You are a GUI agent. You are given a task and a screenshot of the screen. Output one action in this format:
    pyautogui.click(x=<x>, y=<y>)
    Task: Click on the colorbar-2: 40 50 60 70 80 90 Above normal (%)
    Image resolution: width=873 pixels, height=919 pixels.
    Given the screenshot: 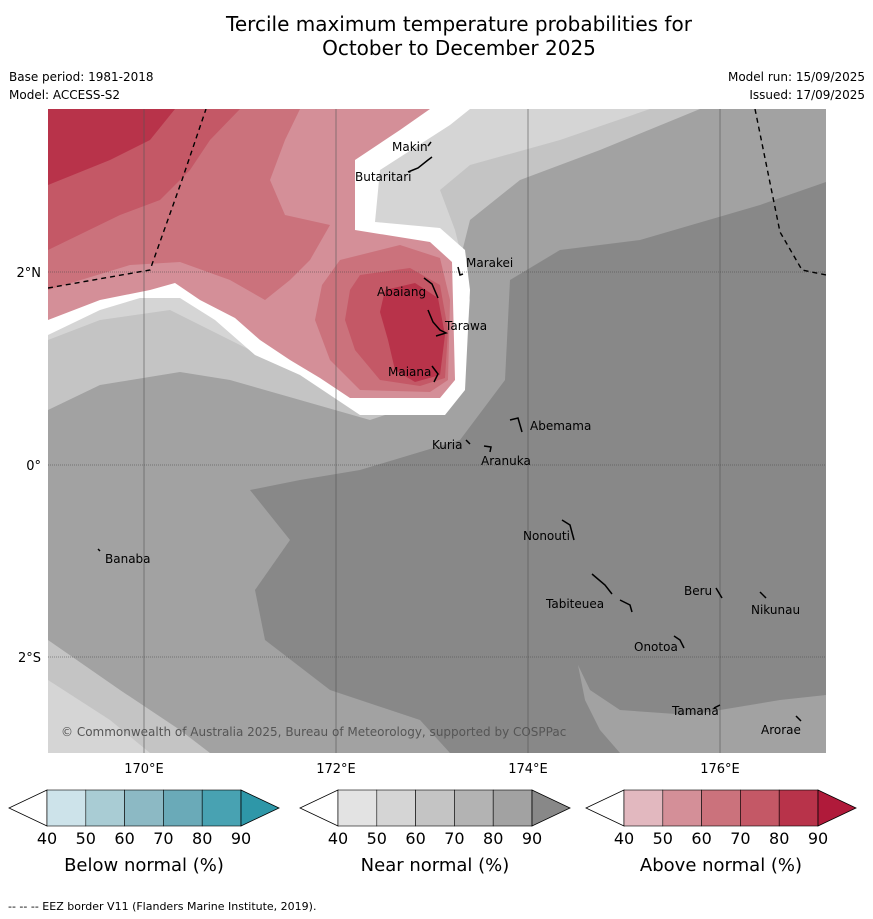 What is the action you would take?
    pyautogui.click(x=721, y=832)
    